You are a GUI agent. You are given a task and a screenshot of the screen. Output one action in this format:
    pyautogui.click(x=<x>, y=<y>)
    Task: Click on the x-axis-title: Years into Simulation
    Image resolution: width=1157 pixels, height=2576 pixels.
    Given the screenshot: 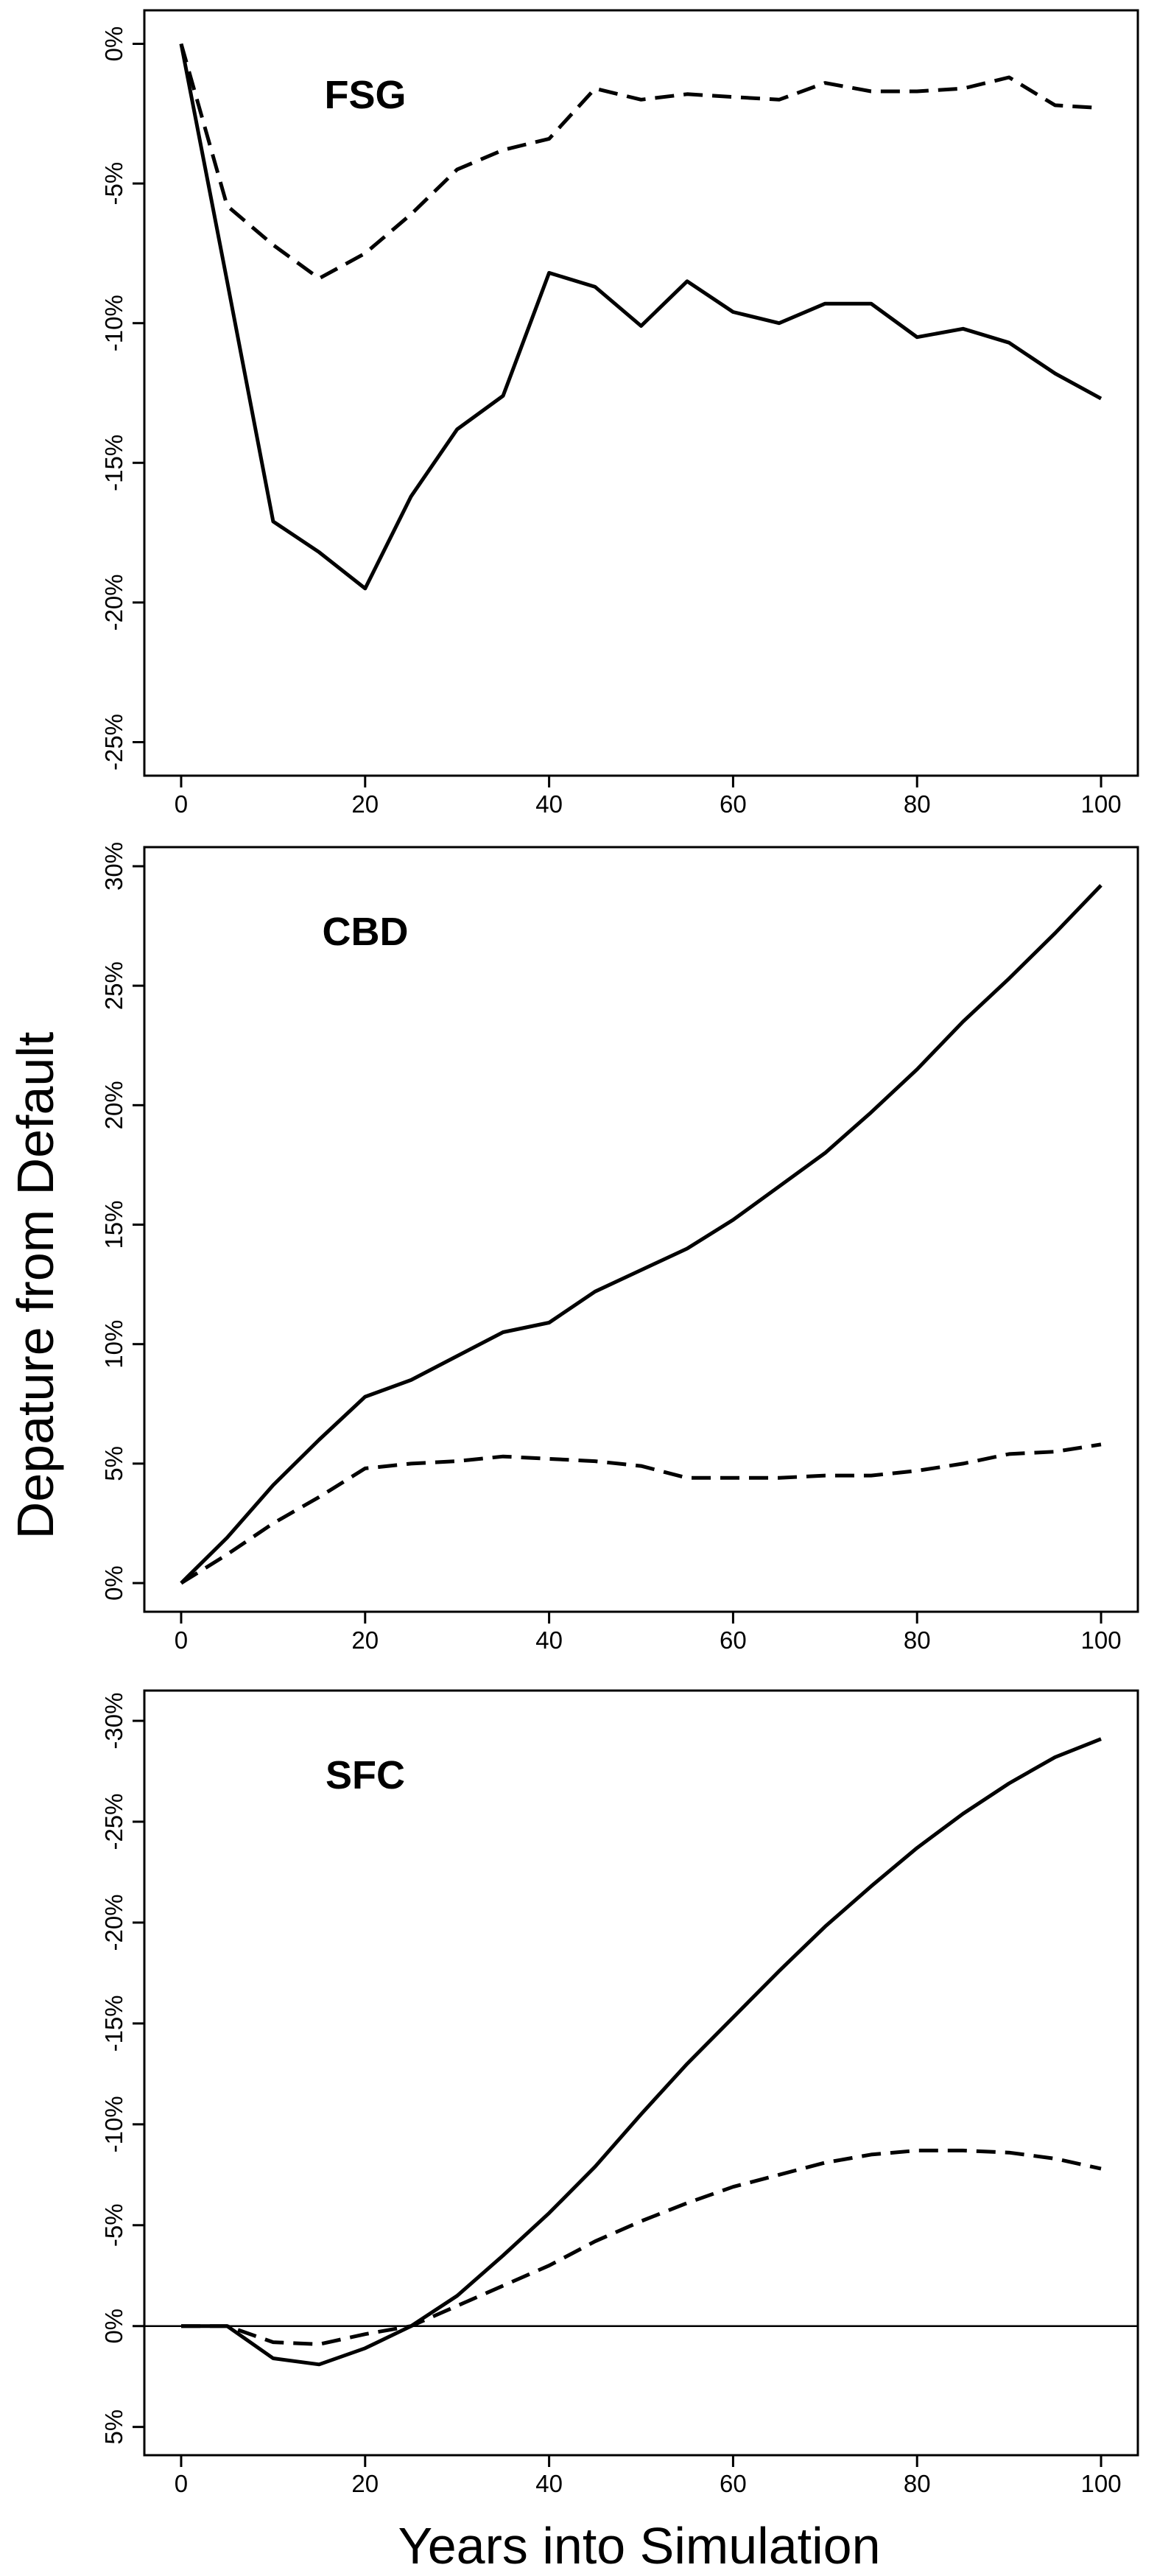 What is the action you would take?
    pyautogui.click(x=639, y=2546)
    